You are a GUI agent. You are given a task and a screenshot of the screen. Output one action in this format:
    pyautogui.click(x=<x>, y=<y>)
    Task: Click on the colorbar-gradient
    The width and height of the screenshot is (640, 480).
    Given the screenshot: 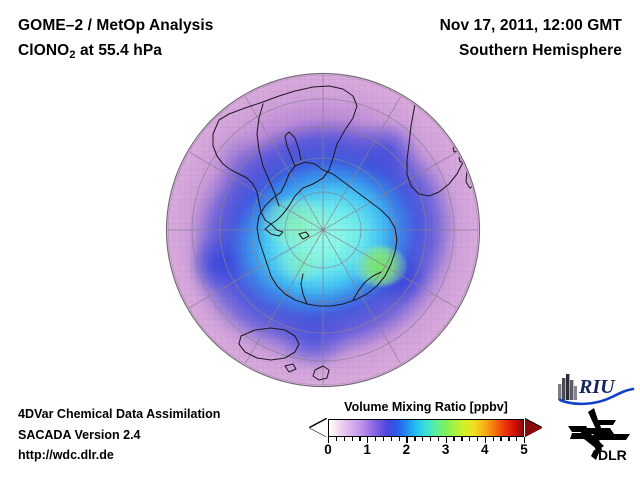 What is the action you would take?
    pyautogui.click(x=426, y=428)
    